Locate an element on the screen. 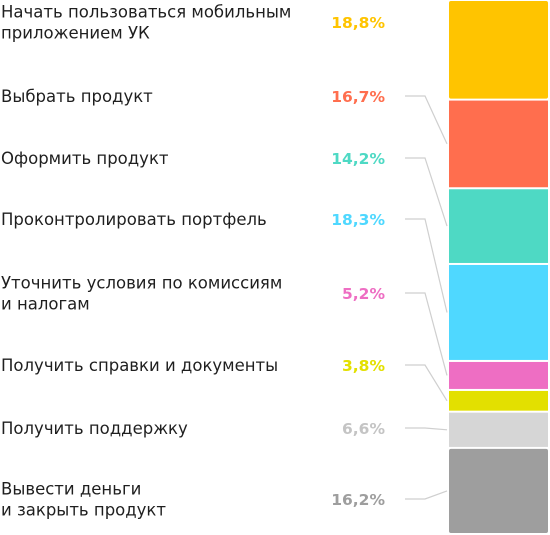 The width and height of the screenshot is (550, 535). category-label: Уточнить условия по комиссиям и налогам is located at coordinates (141, 294).